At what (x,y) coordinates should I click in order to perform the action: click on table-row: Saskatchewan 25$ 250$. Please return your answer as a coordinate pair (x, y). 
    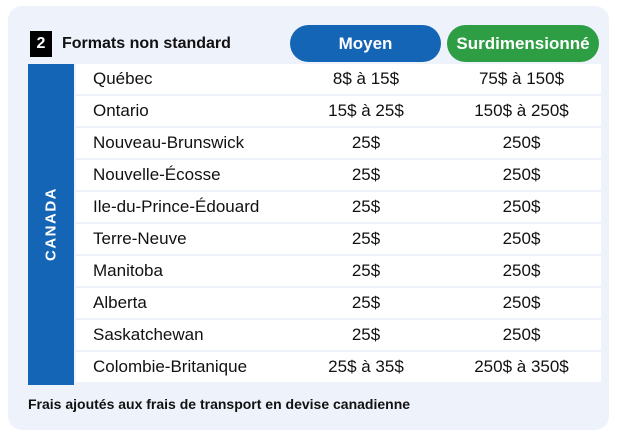
    Looking at the image, I should click on (338, 335).